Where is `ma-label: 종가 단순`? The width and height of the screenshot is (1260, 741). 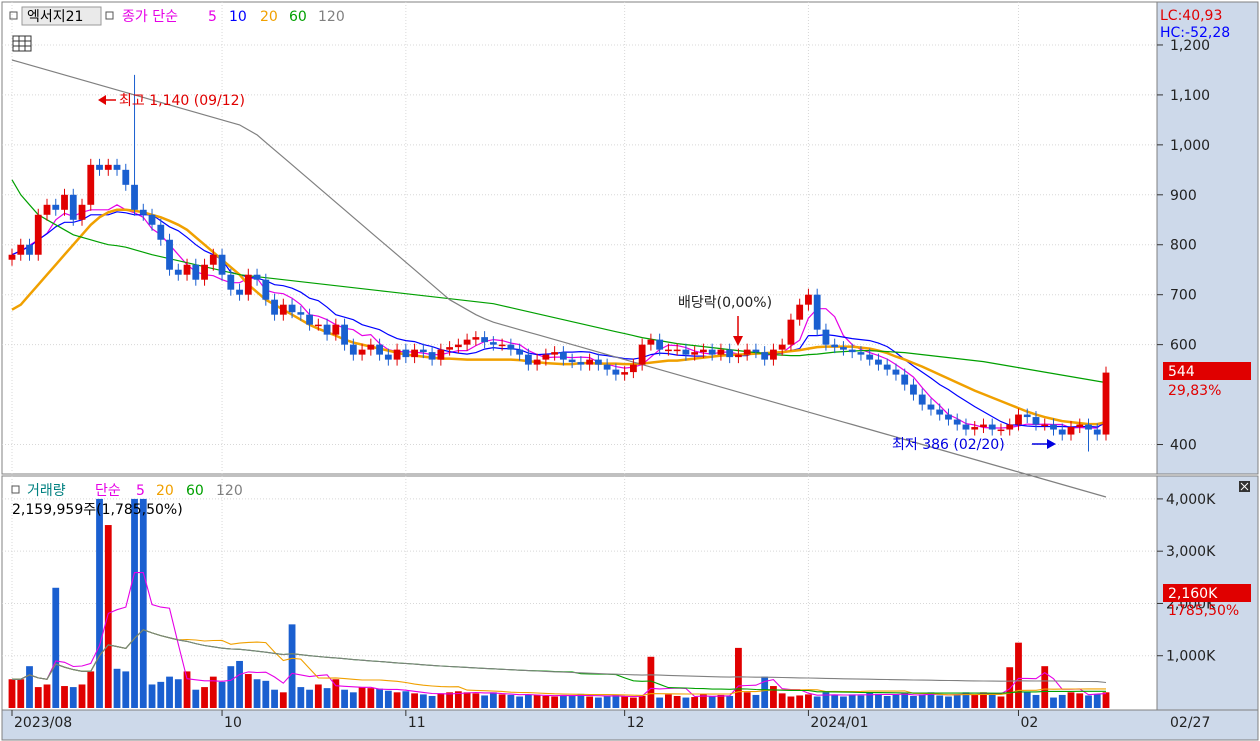
ma-label: 종가 단순 is located at coordinates (150, 17).